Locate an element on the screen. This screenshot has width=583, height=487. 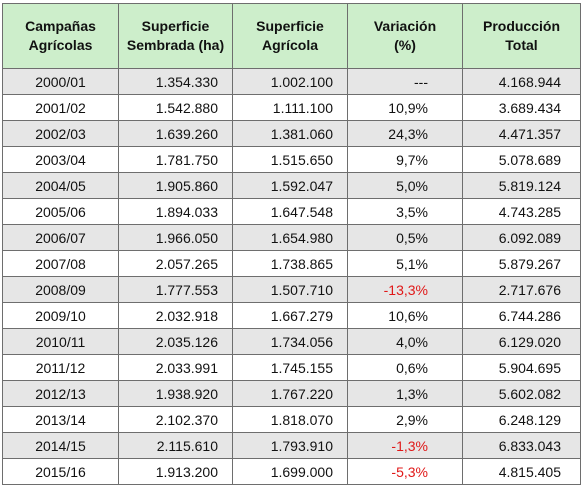
cell-variacion: -5,3% is located at coordinates (405, 471).